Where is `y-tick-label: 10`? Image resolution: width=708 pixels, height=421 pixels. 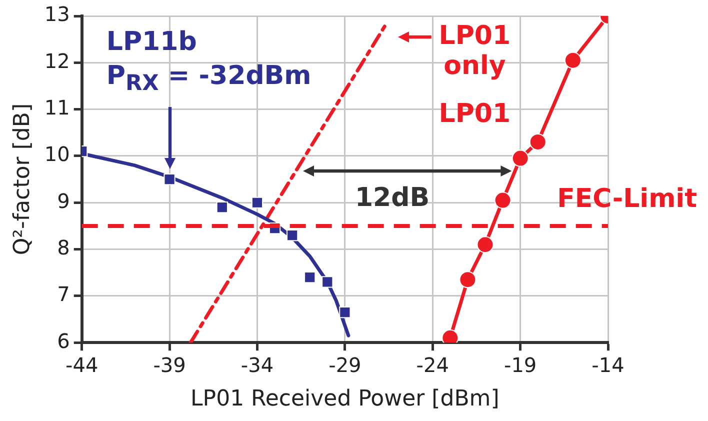
y-tick-label: 10 is located at coordinates (57, 154).